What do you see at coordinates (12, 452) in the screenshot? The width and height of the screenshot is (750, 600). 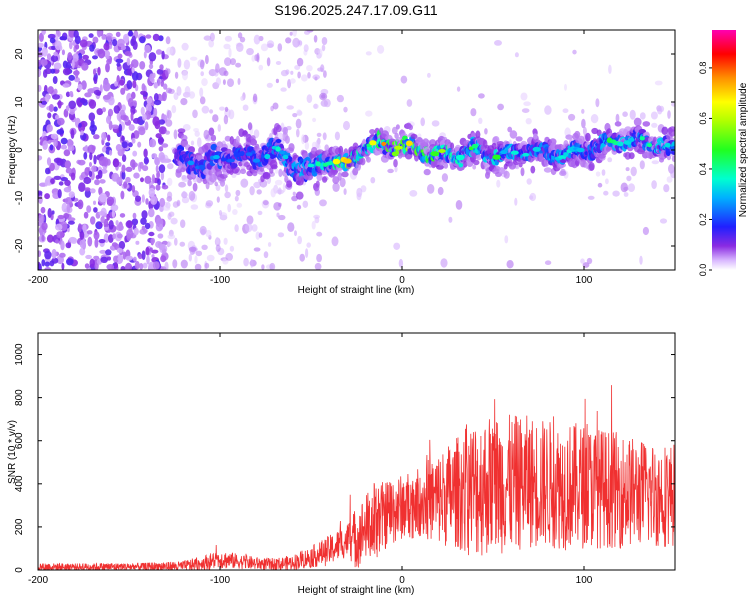 I see `snr-y-label: SNR (10 * v/v)` at bounding box center [12, 452].